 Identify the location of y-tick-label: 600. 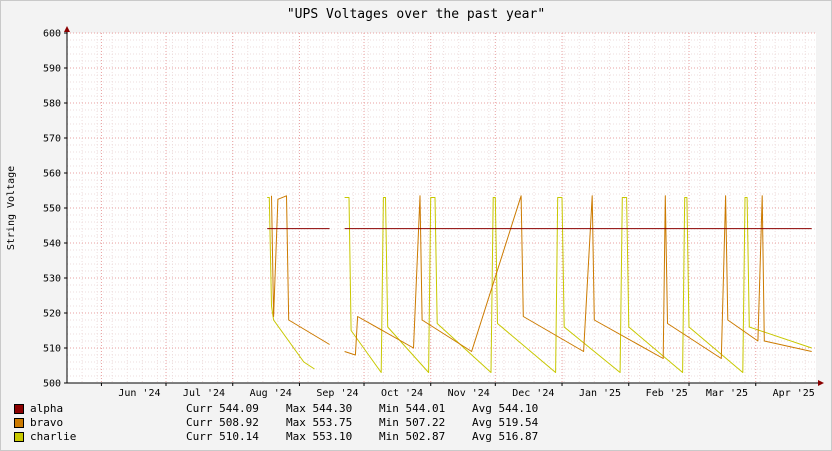
(52, 34).